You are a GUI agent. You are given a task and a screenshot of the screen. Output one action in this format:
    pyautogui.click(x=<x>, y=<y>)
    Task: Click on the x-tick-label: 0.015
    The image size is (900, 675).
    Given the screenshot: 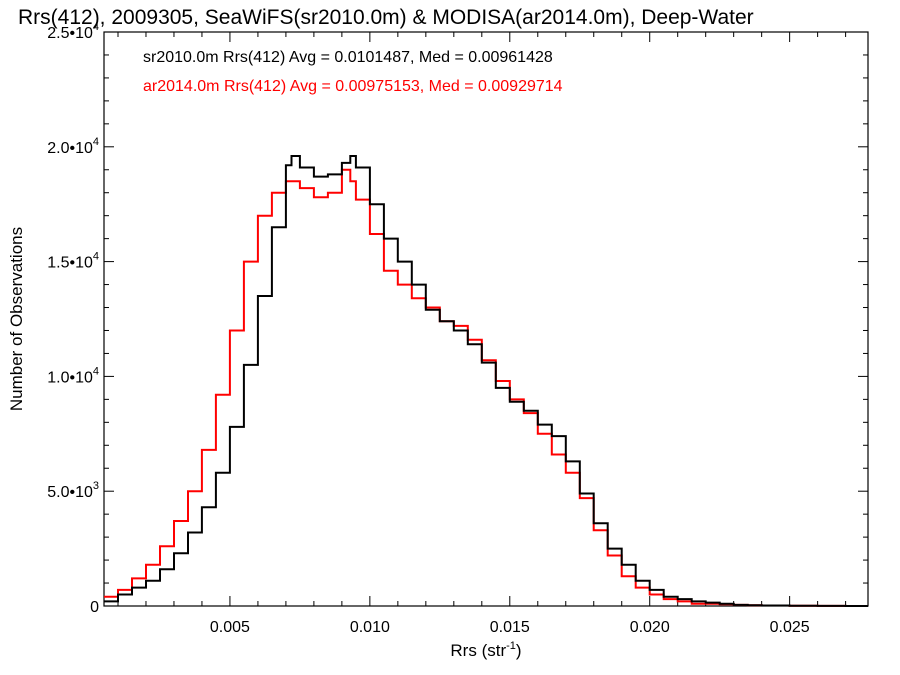 What is the action you would take?
    pyautogui.click(x=510, y=627)
    